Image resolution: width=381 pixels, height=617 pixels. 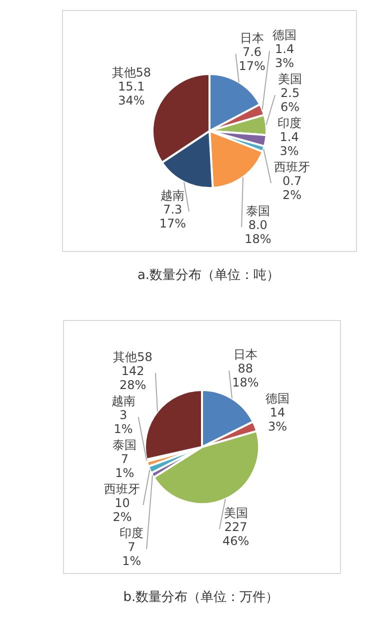 I want to click on data-label: 7.6 17%, so click(x=252, y=59).